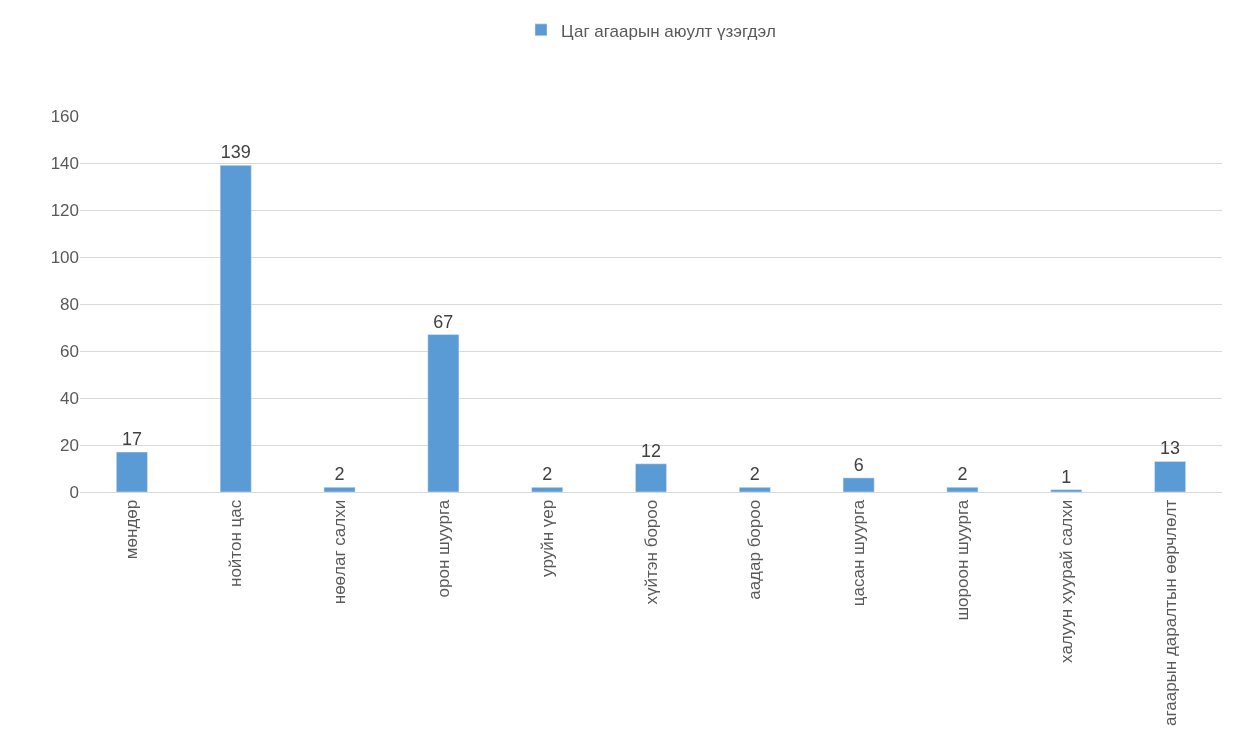  Describe the element at coordinates (858, 464) in the screenshot. I see `data-label: 6` at that location.